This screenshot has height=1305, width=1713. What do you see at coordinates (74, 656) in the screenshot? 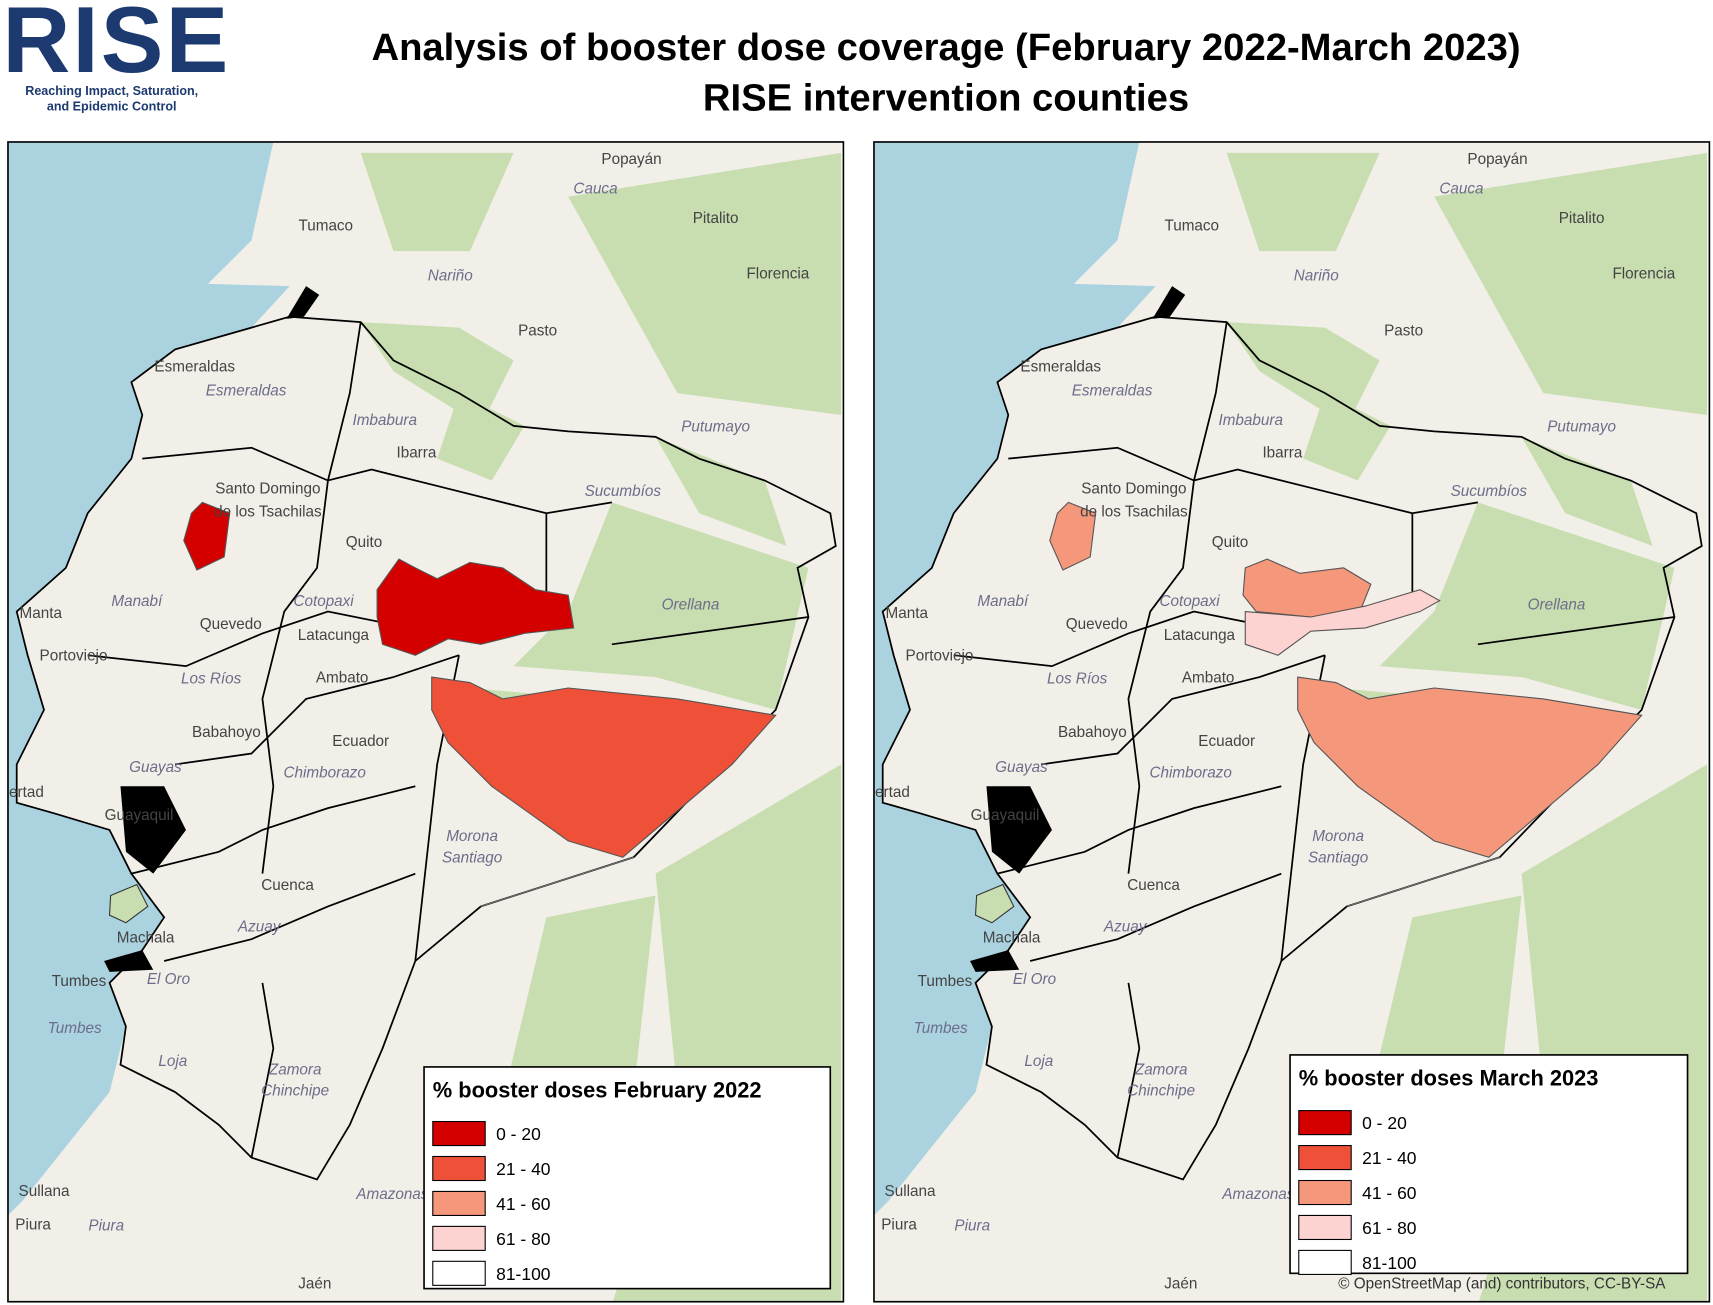
I see `place-label: Portoviejo` at bounding box center [74, 656].